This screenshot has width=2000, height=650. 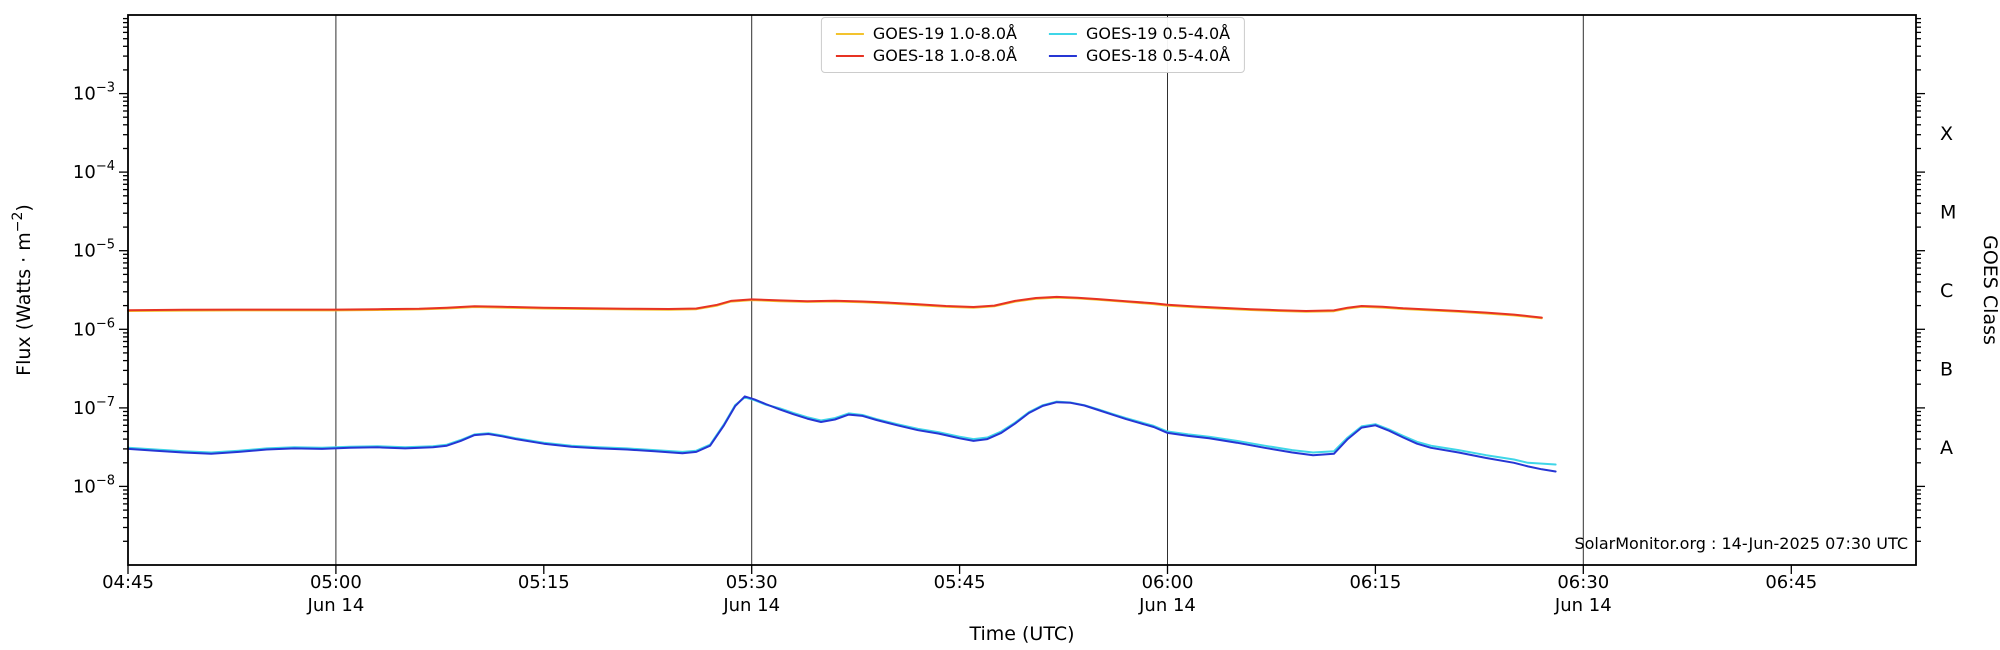 I want to click on legend-line-goes18-short, so click(x=1063, y=56).